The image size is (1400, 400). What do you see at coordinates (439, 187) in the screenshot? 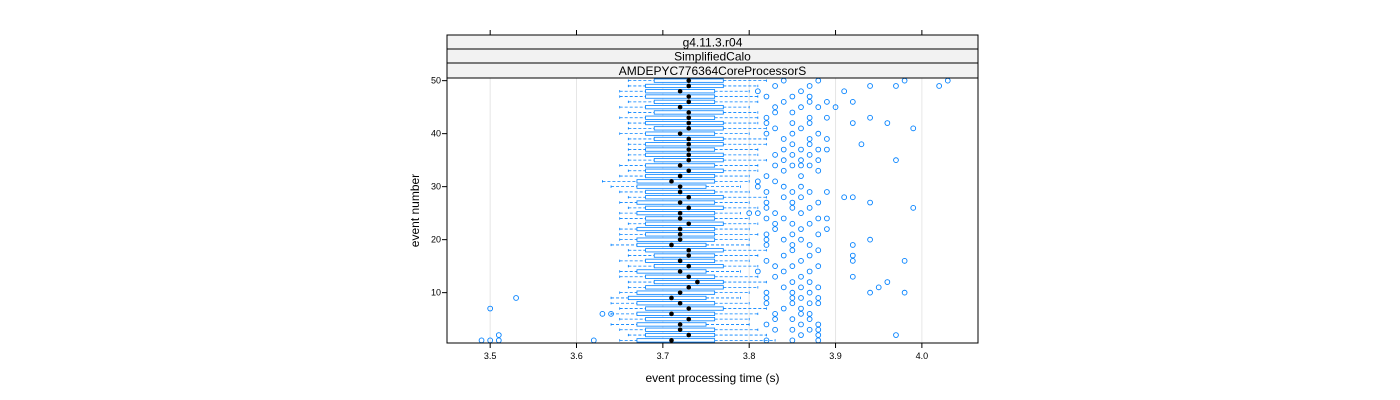
I see `y-axis: 10 20 30 40 50` at bounding box center [439, 187].